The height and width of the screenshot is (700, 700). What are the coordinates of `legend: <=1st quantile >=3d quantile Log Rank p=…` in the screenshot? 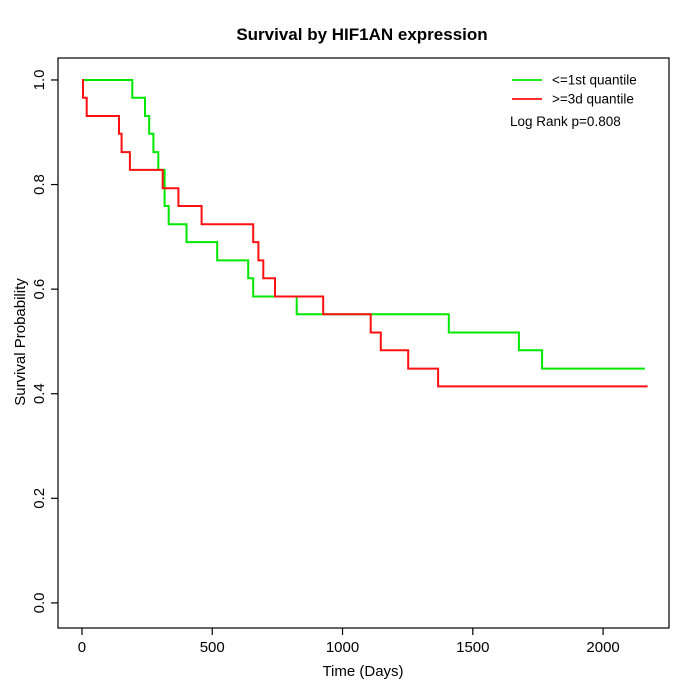 It's located at (573, 101).